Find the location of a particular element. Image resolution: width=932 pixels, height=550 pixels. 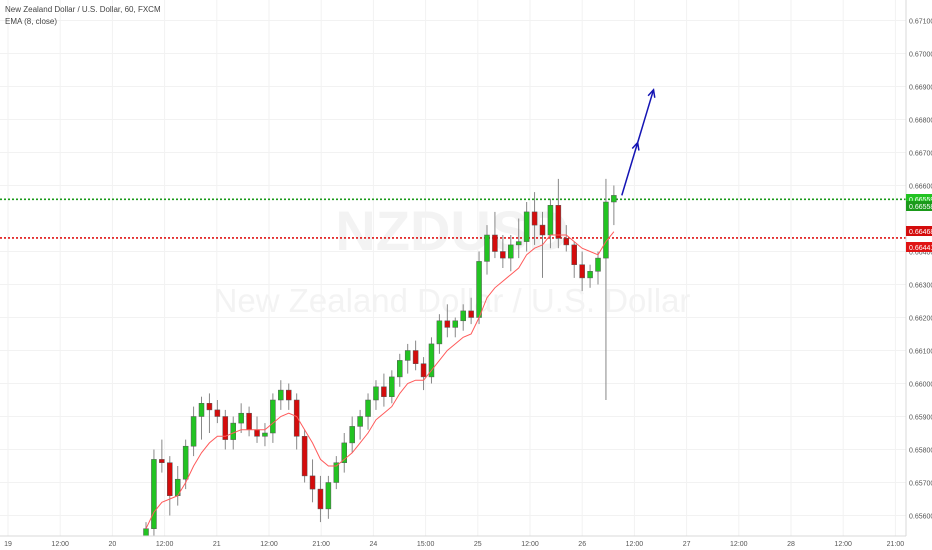

price-tick-label: 0.65600 is located at coordinates (920, 517).